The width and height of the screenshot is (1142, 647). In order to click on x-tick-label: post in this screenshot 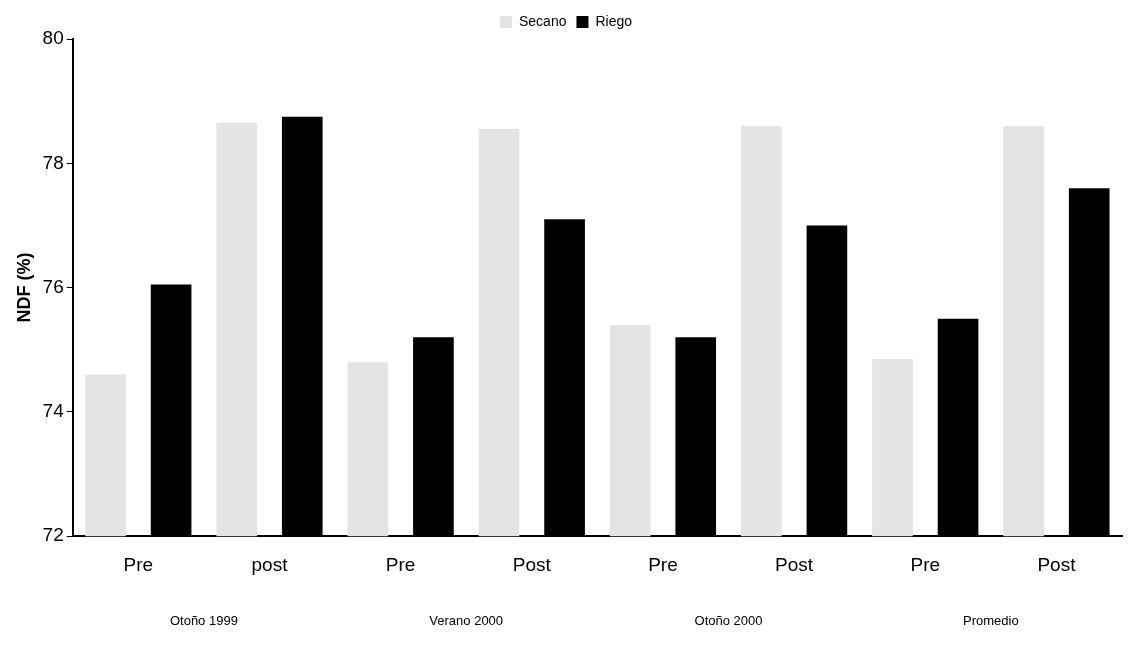, I will do `click(270, 564)`.